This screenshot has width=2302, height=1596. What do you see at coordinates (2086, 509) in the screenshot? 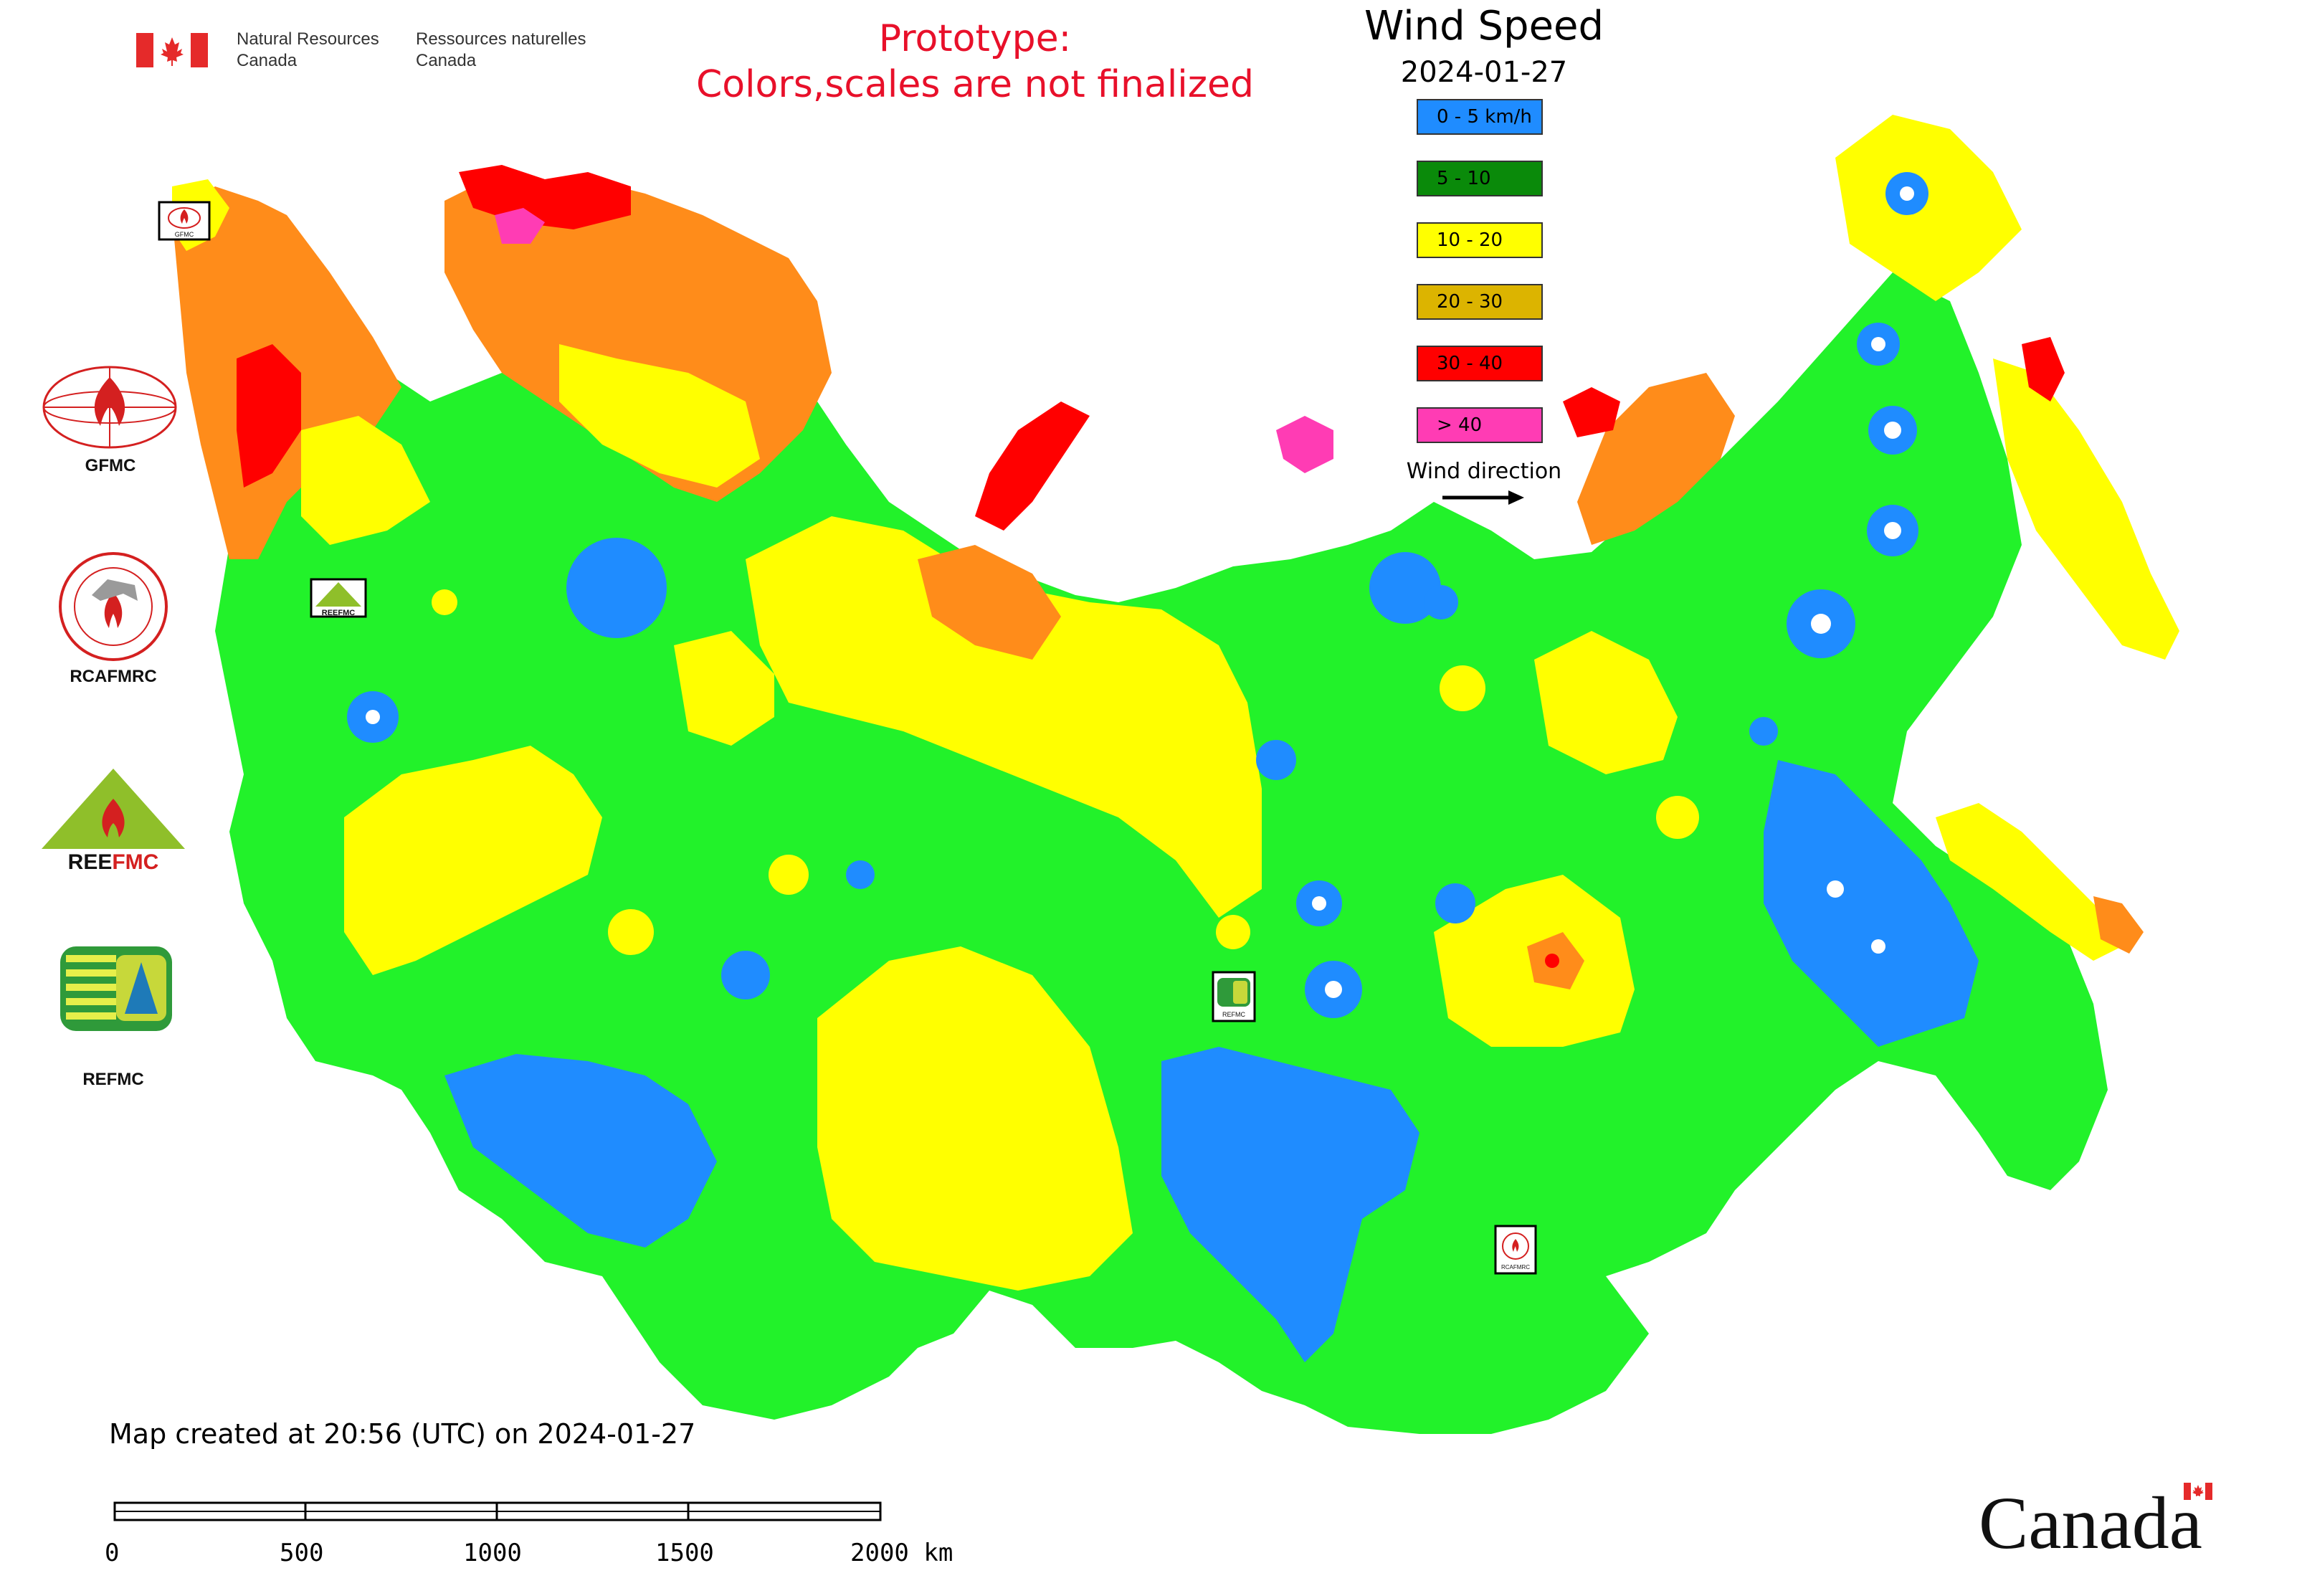
I see `kamchatka-moderate` at bounding box center [2086, 509].